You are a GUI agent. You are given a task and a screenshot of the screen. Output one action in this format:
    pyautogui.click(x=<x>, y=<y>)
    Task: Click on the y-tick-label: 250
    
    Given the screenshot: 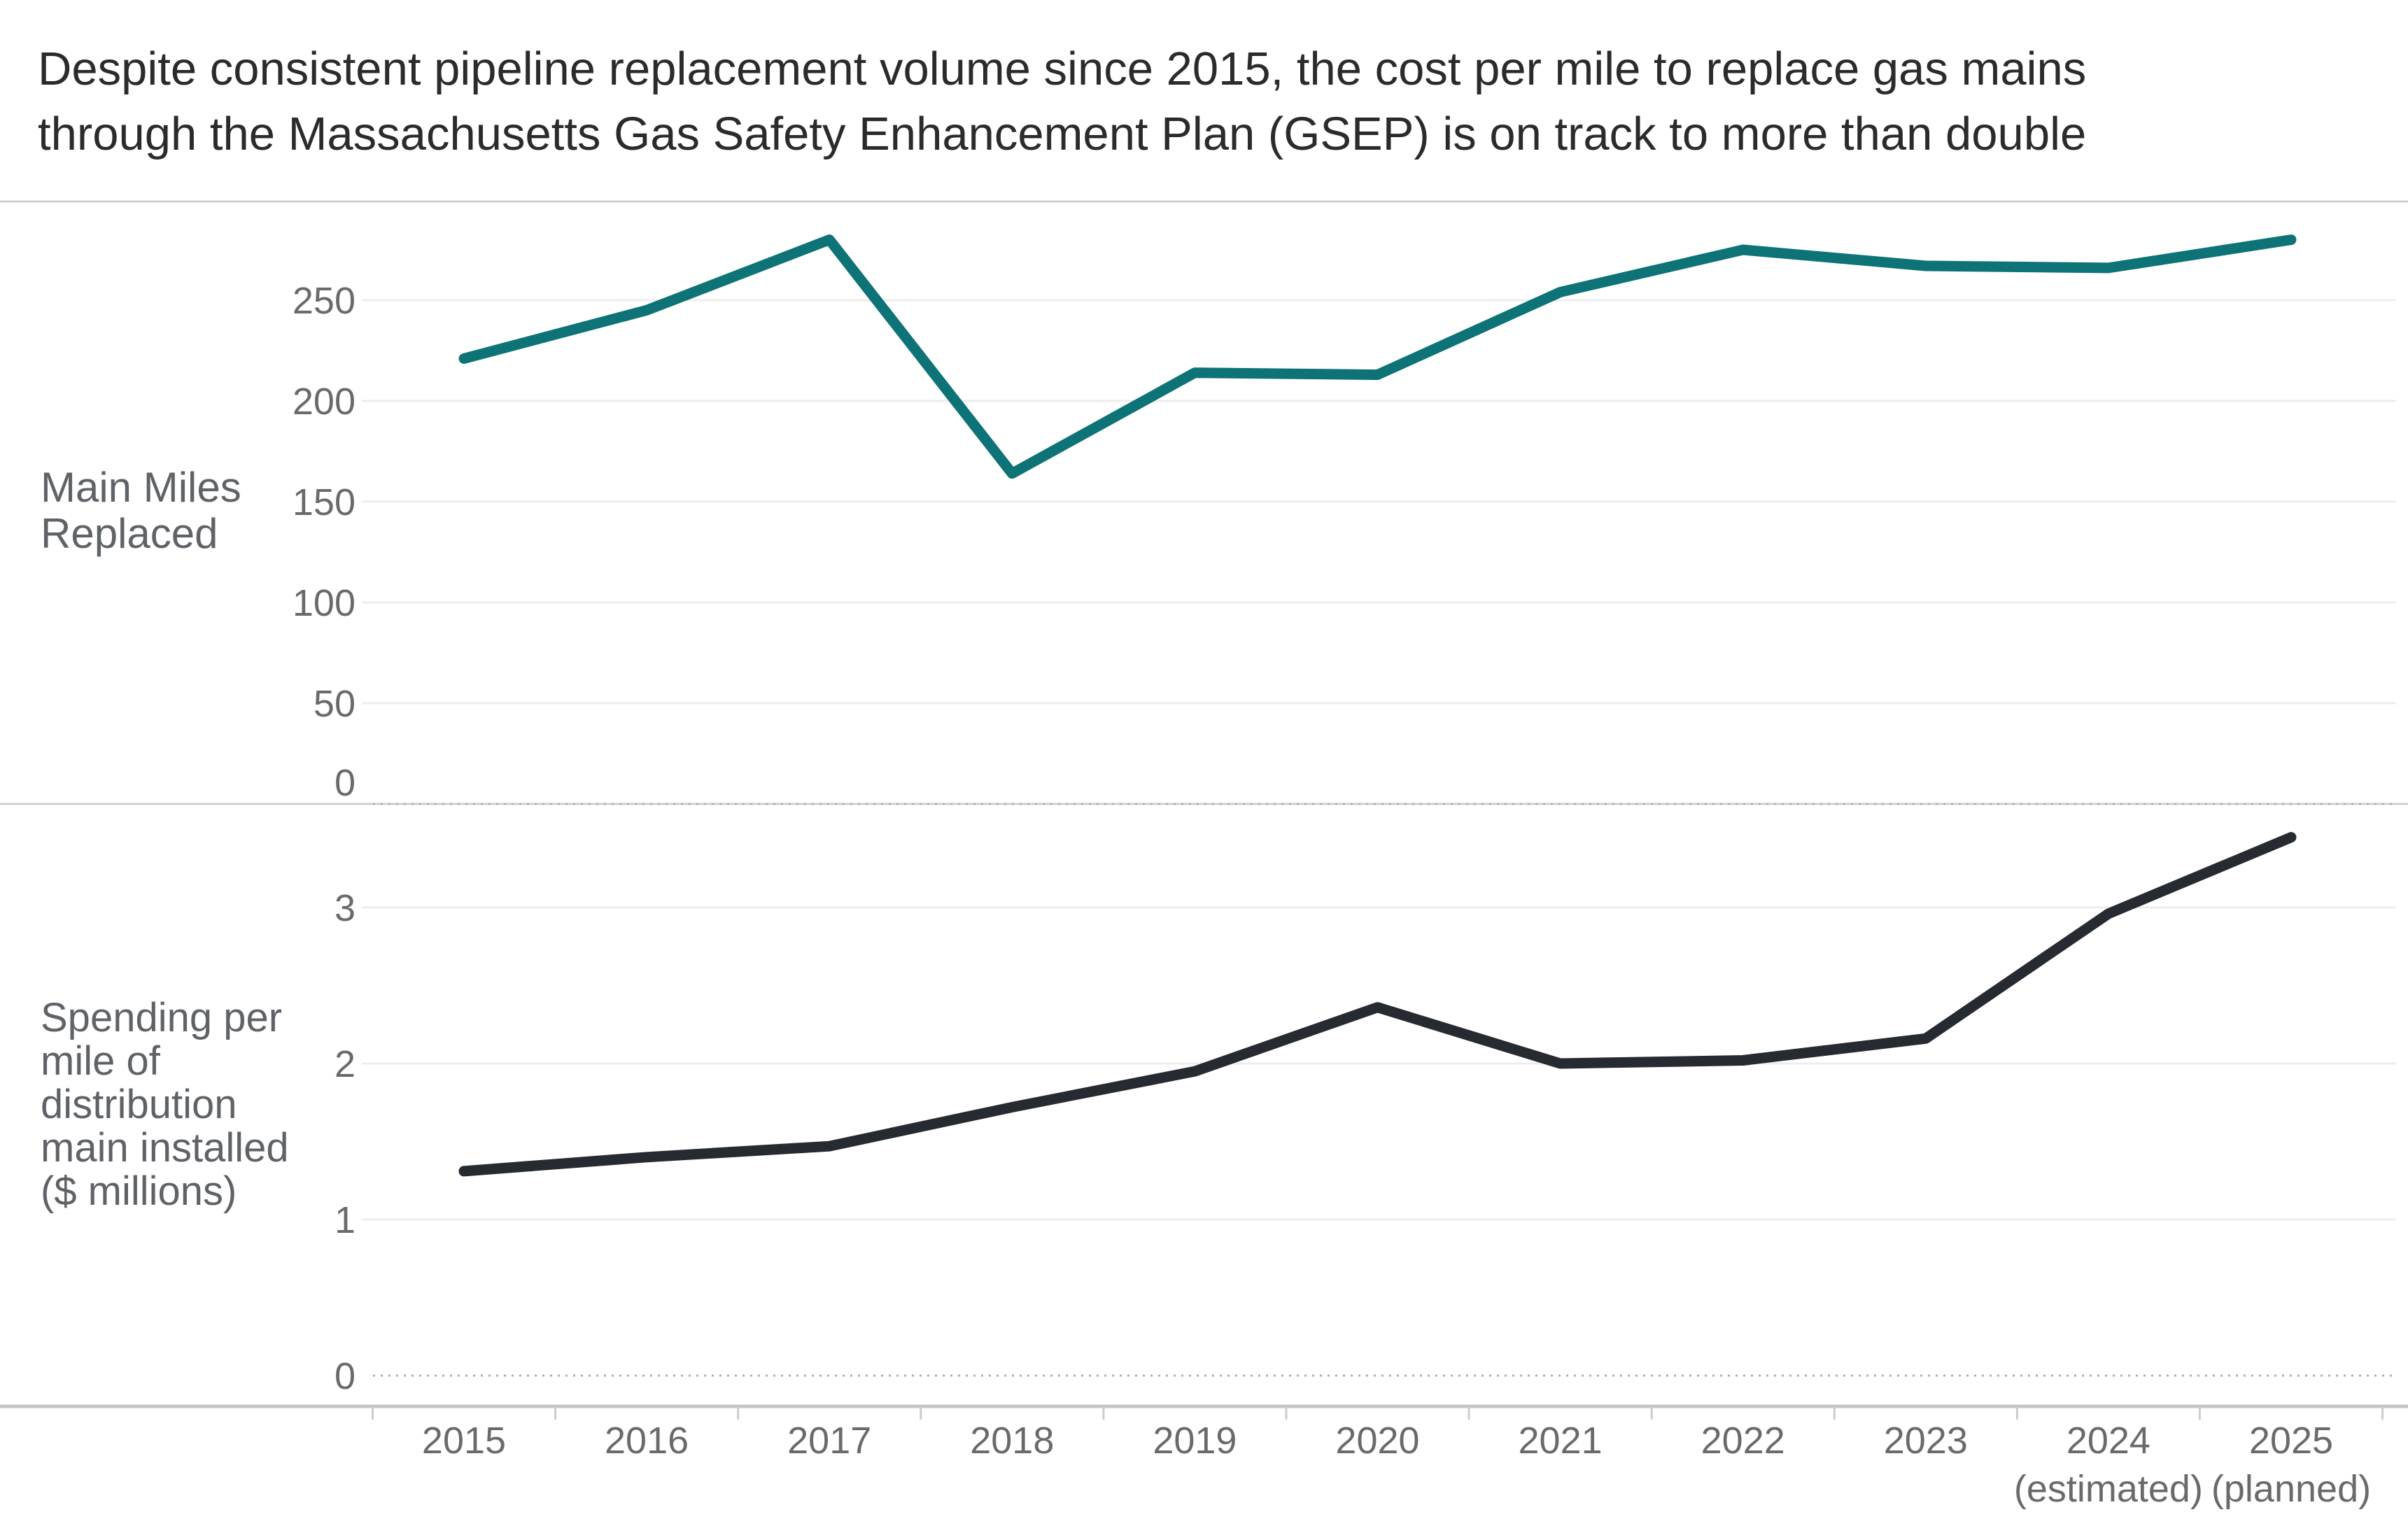 What is the action you would take?
    pyautogui.click(x=324, y=301)
    